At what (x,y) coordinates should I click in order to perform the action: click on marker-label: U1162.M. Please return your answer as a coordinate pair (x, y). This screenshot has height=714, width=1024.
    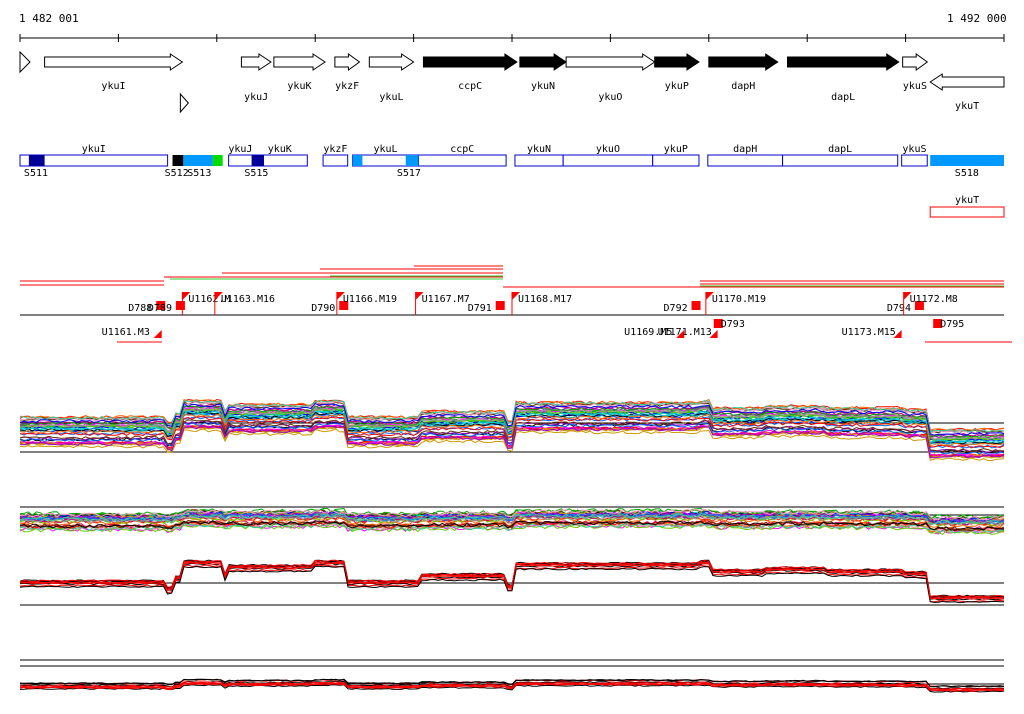
    Looking at the image, I should click on (209, 299).